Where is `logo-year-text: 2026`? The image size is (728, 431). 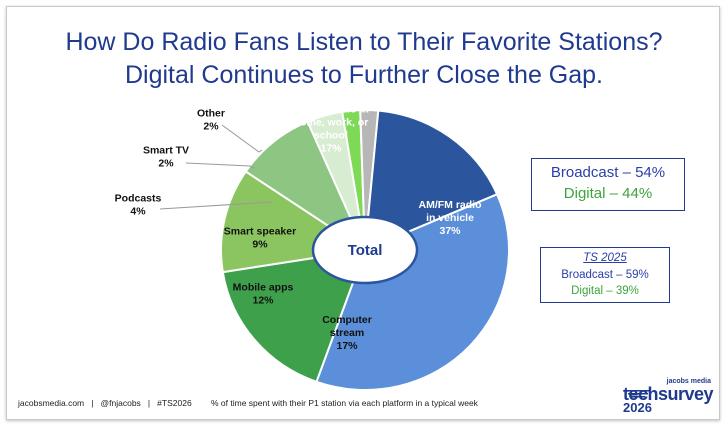 logo-year-text: 2026 is located at coordinates (637, 407).